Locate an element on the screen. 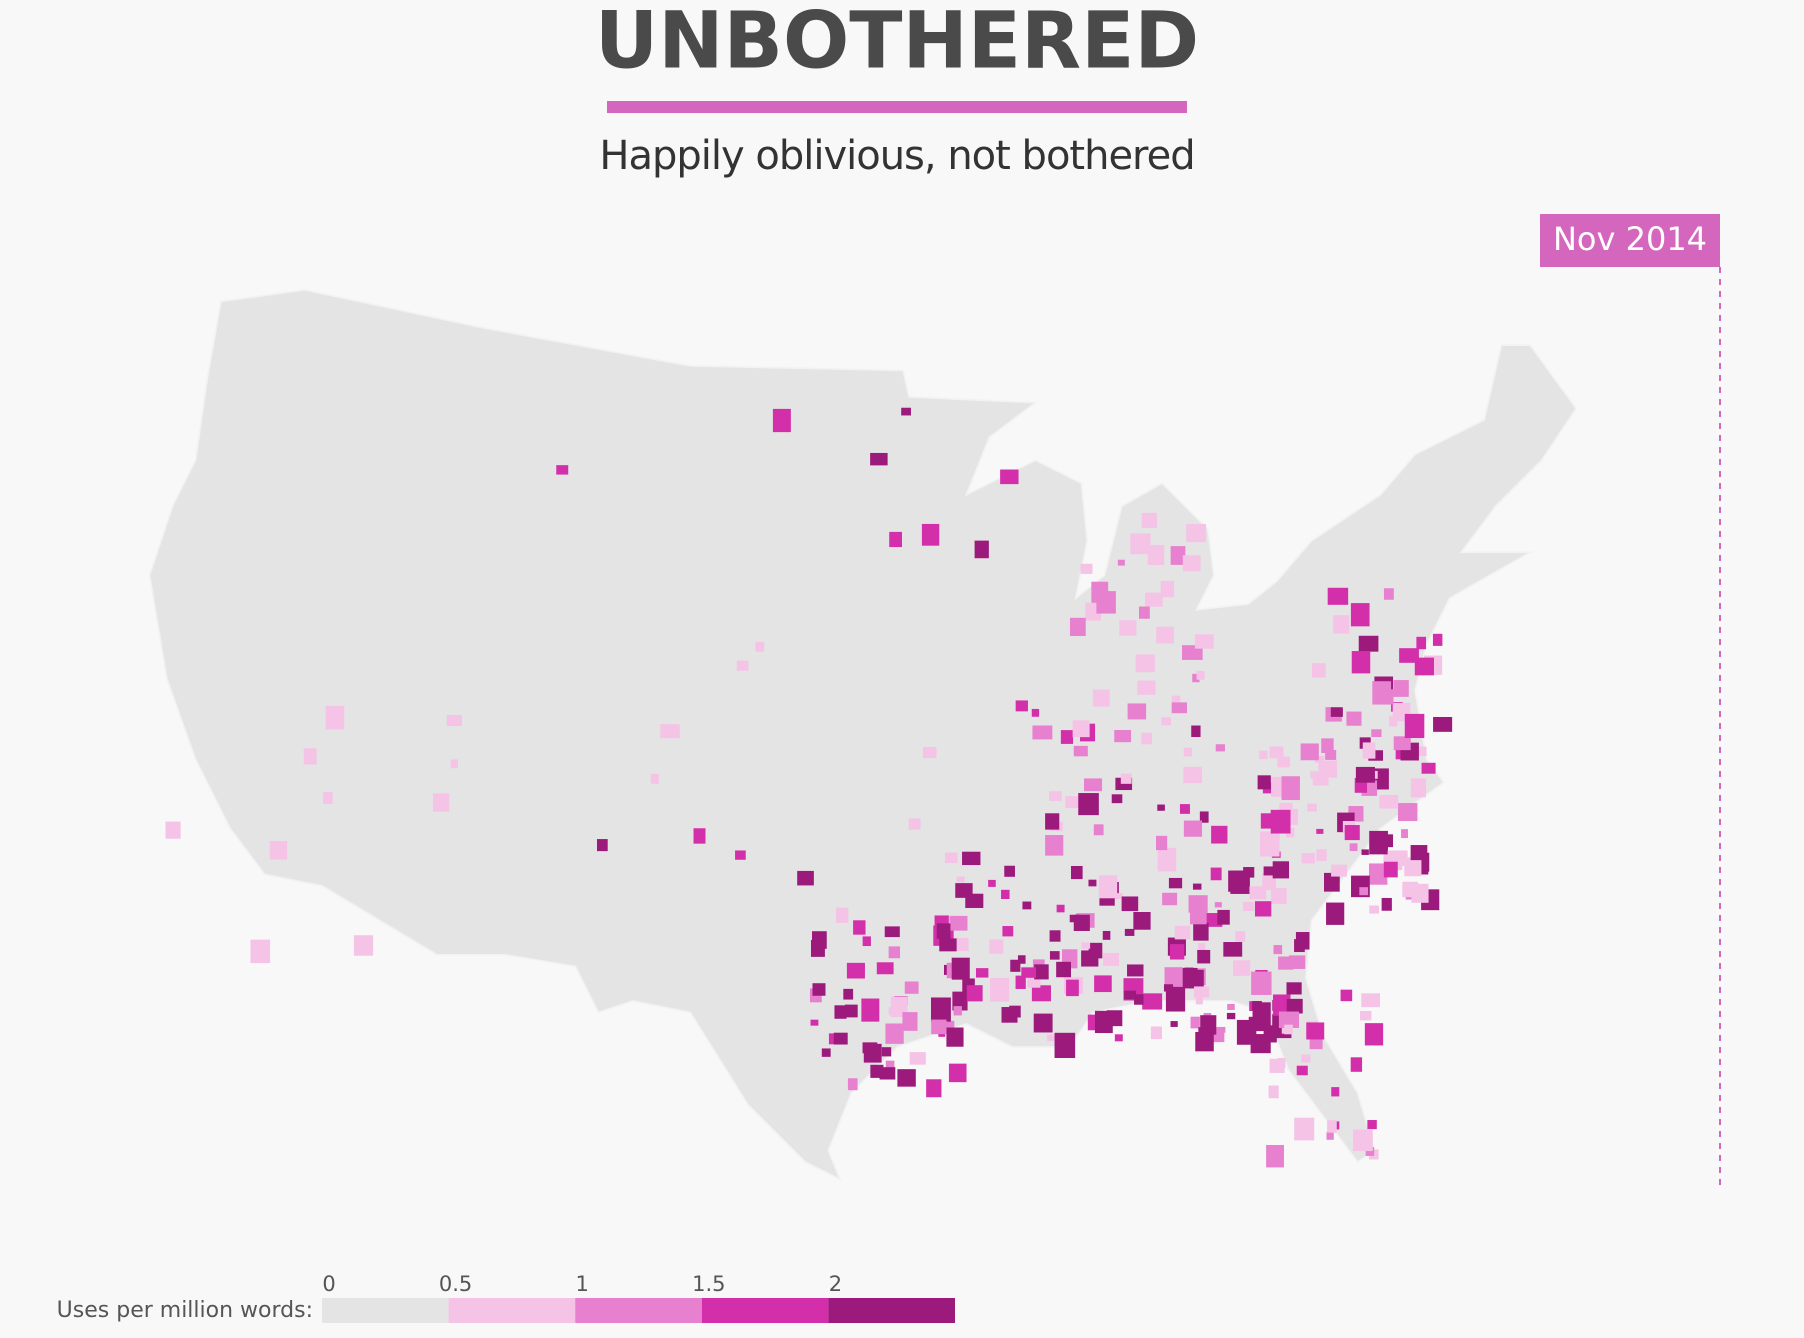 The image size is (1804, 1338). date-badge is located at coordinates (1630, 240).